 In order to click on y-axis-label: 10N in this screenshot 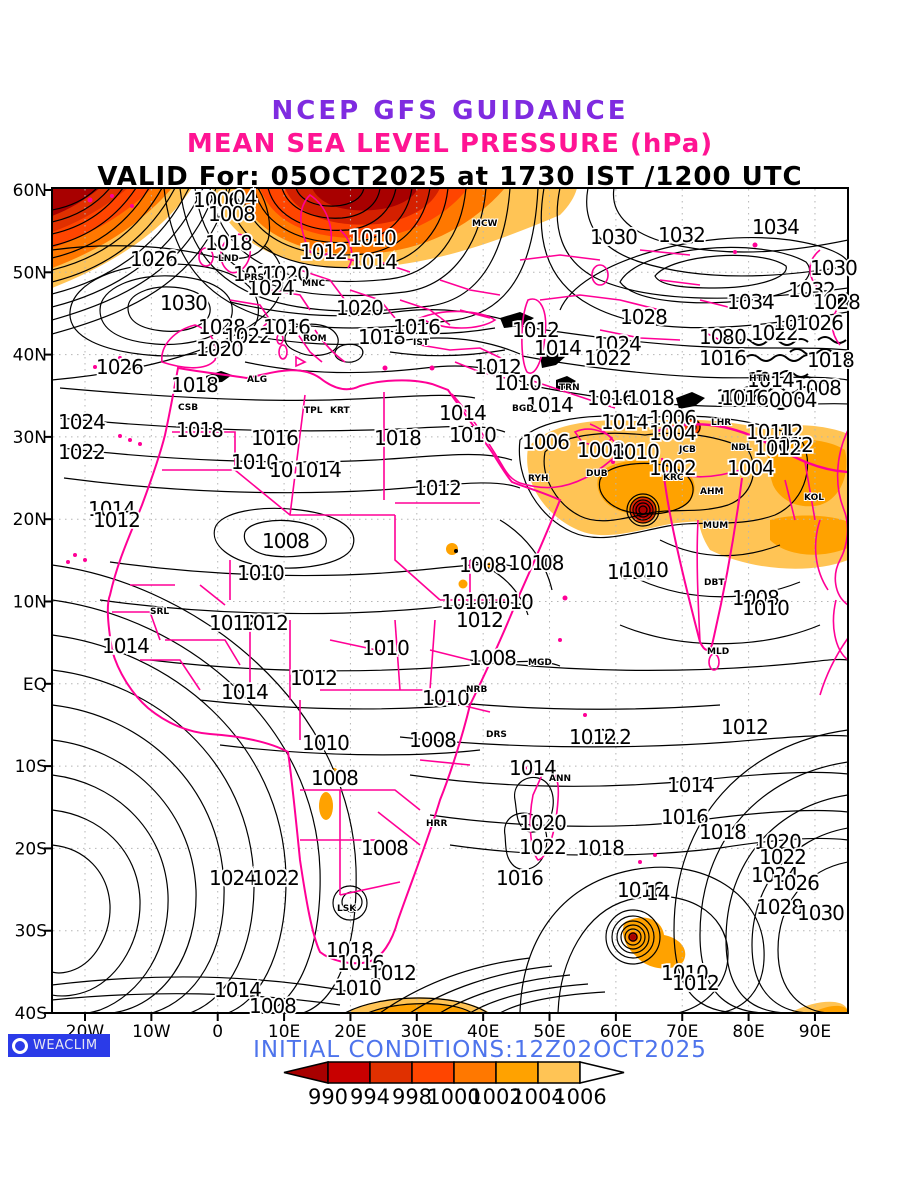, I will do `click(30, 603)`.